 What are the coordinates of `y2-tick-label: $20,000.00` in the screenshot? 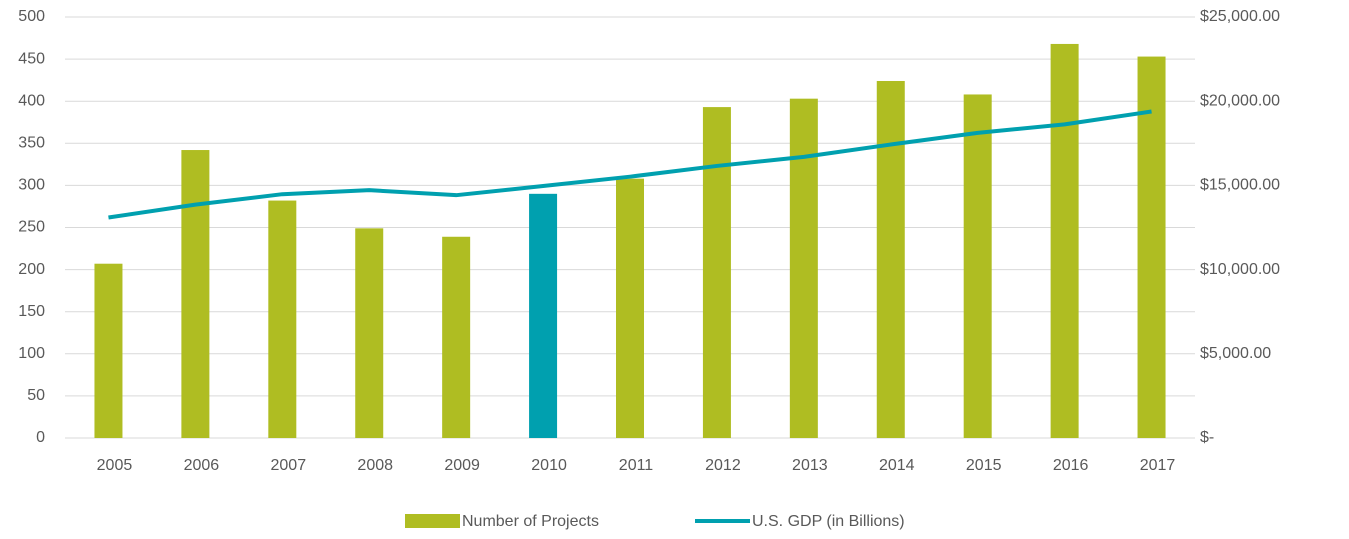 It's located at (1240, 100).